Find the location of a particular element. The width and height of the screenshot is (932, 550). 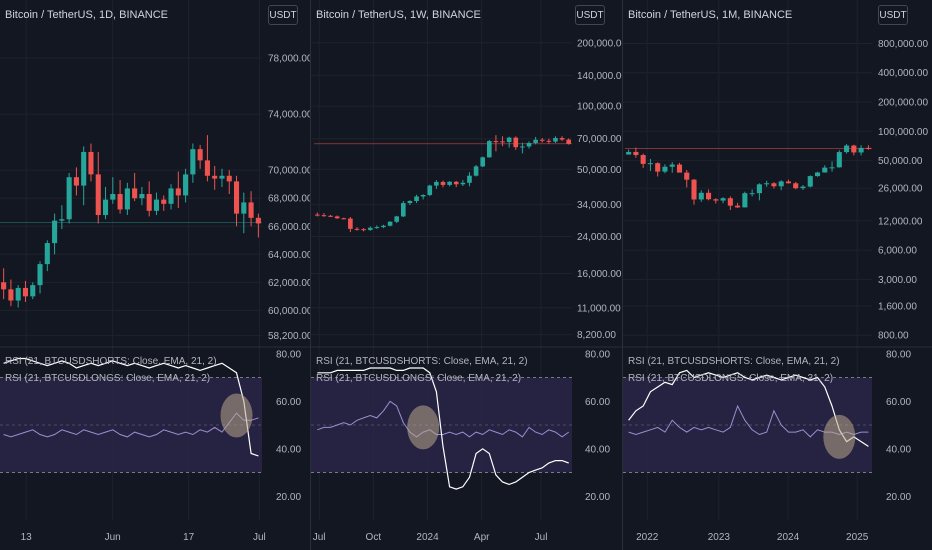

price-tick-label: 58,200.00 is located at coordinates (289, 336).